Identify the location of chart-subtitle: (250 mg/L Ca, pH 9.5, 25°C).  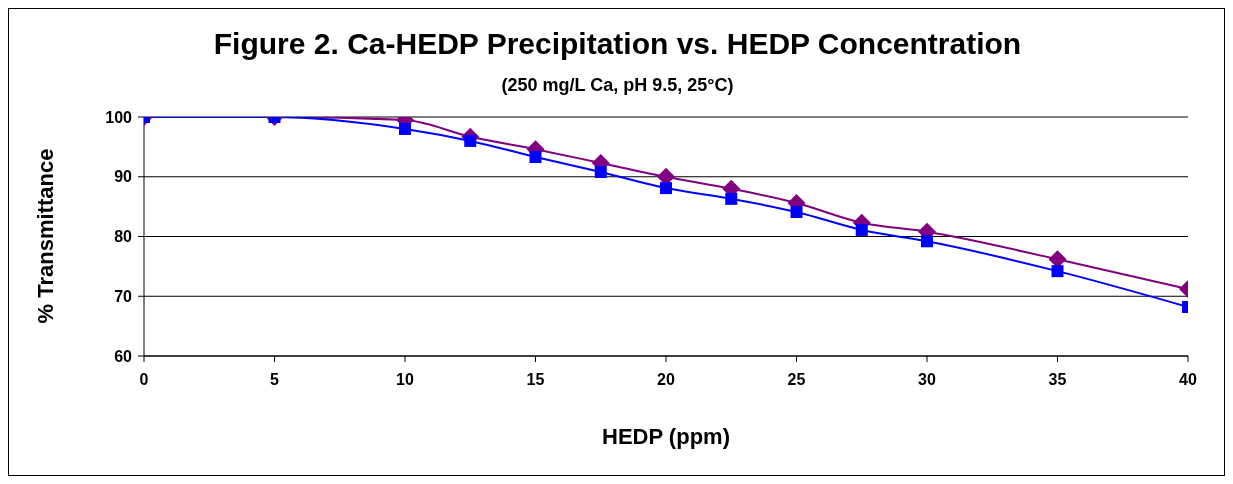
(617, 85).